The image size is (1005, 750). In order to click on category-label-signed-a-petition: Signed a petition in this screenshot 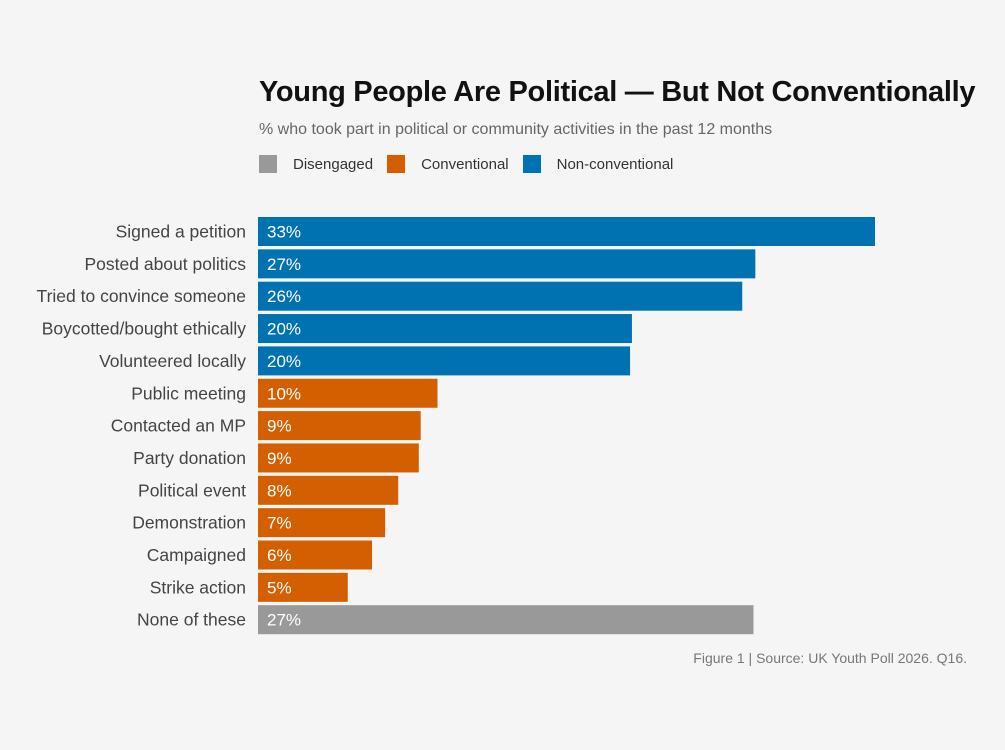, I will do `click(181, 232)`.